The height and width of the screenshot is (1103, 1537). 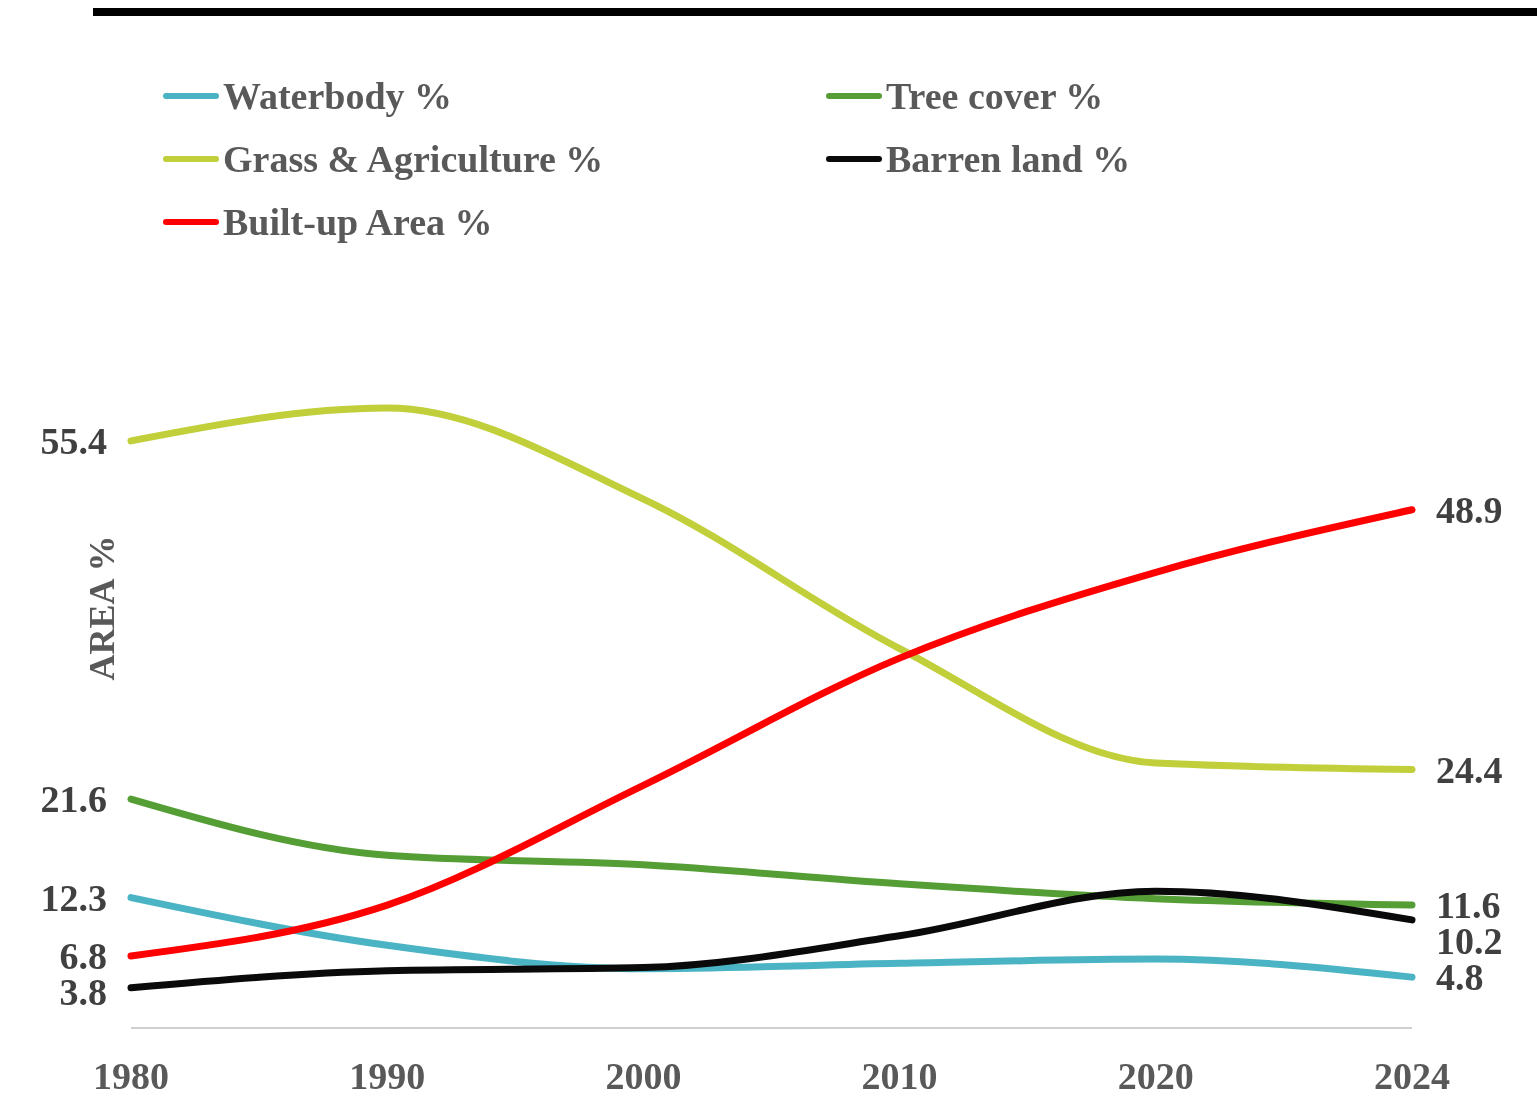 What do you see at coordinates (643, 1075) in the screenshot?
I see `x-tick-label: 2000` at bounding box center [643, 1075].